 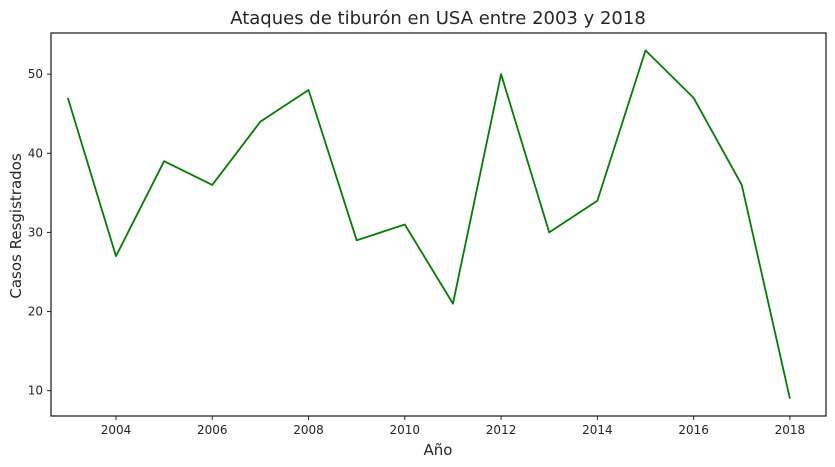 What do you see at coordinates (16, 225) in the screenshot?
I see `y-axis-label: Casos Resgistrados` at bounding box center [16, 225].